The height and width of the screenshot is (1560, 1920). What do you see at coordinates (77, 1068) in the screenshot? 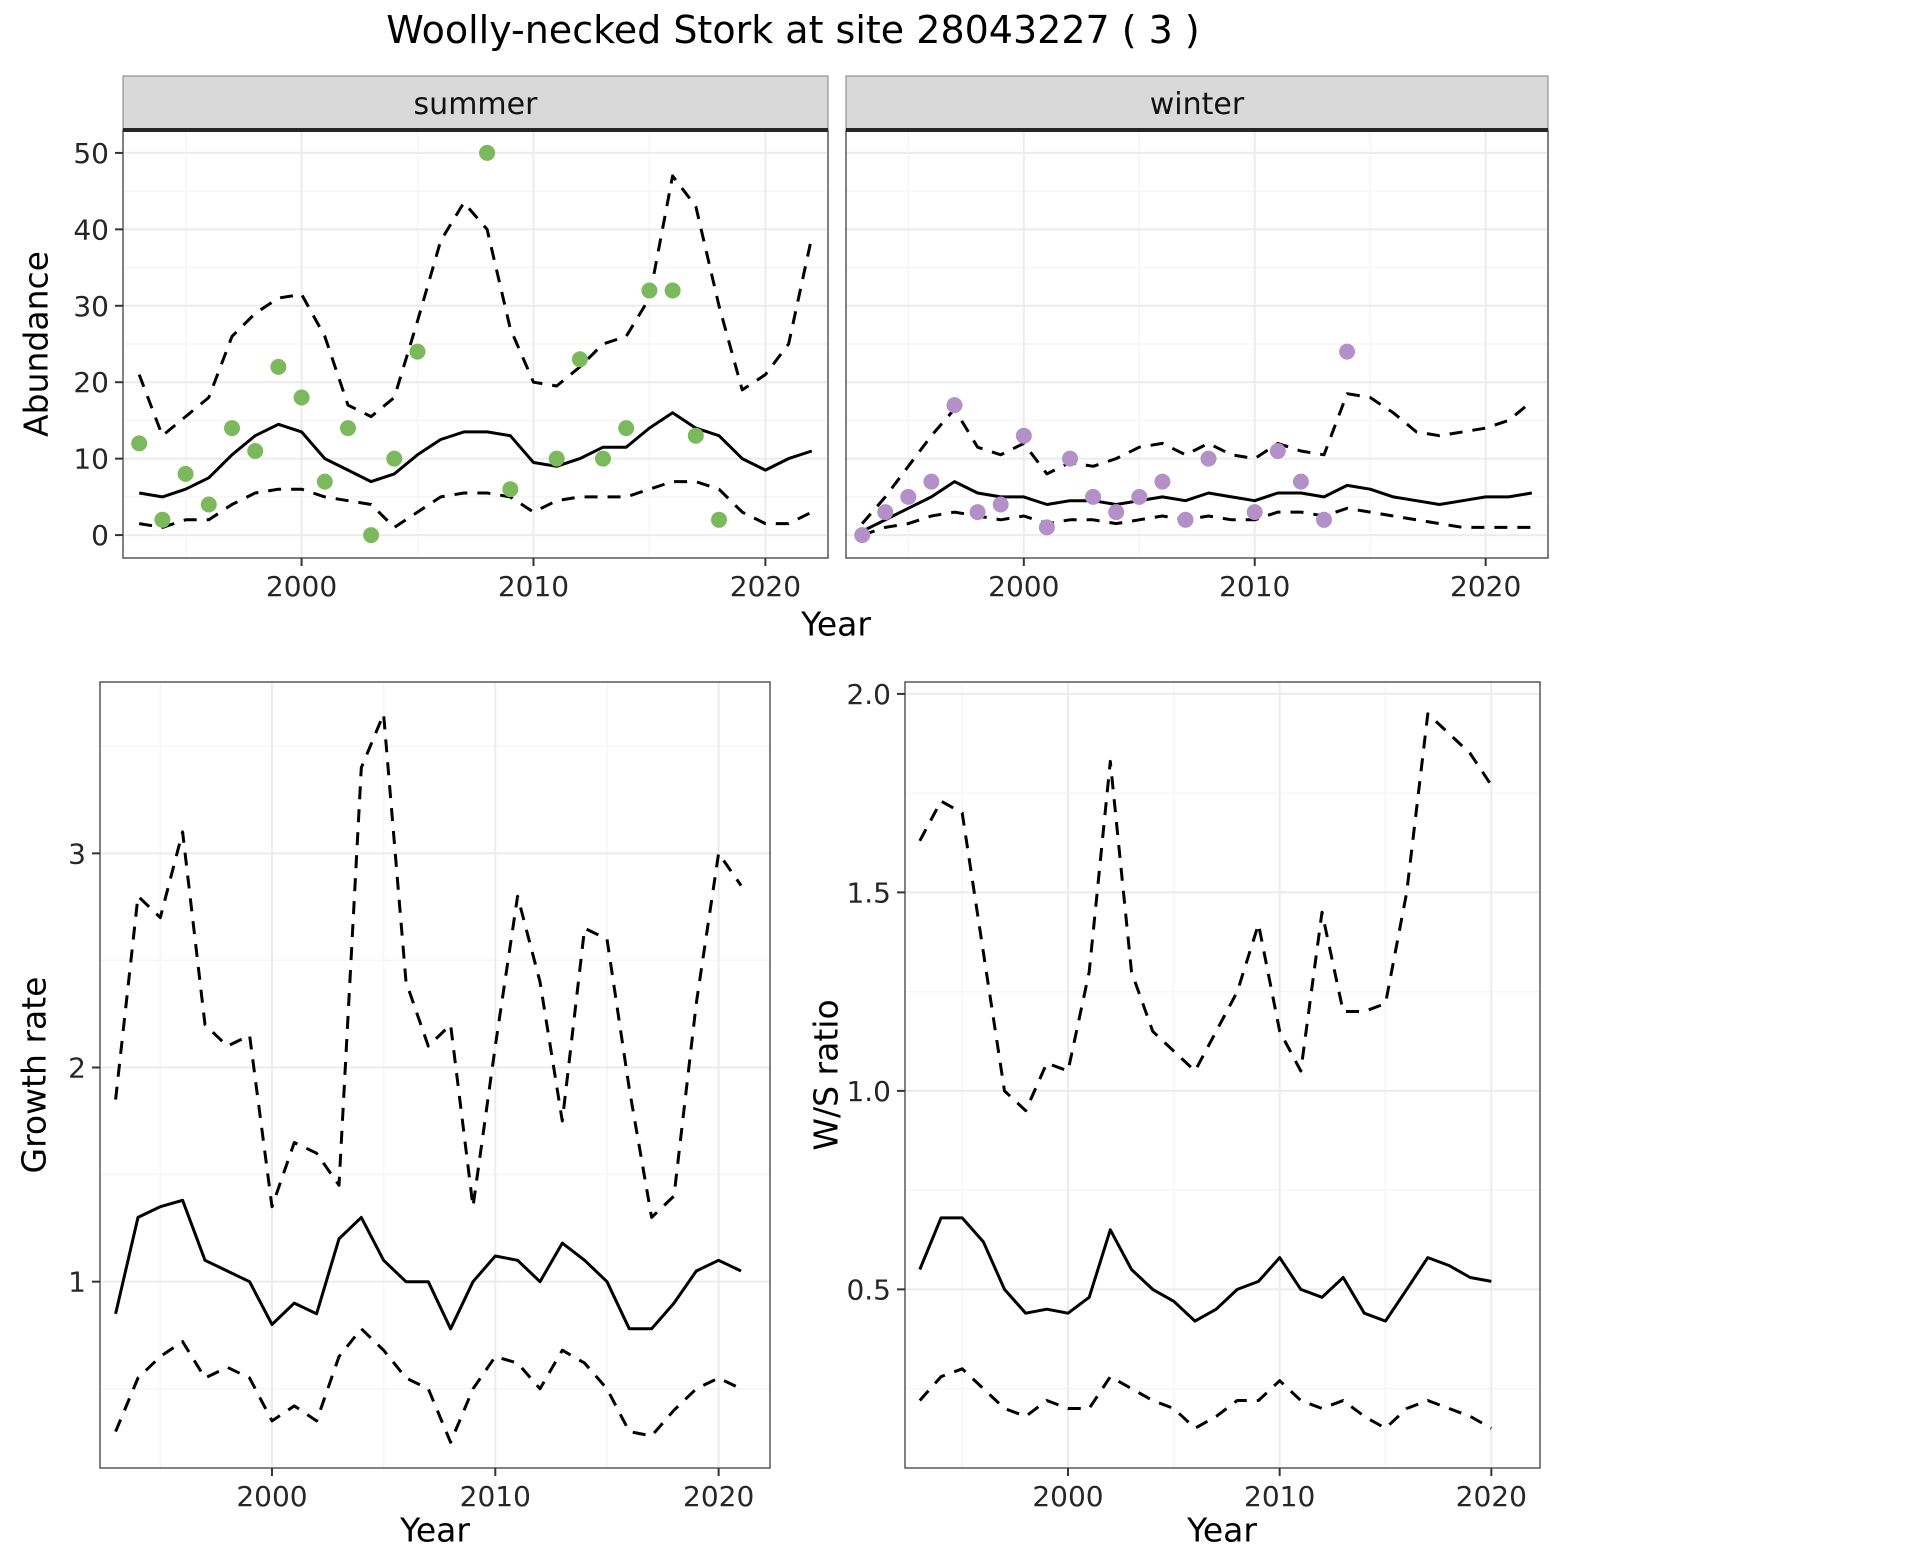
I see `y-tick-label: 2` at bounding box center [77, 1068].